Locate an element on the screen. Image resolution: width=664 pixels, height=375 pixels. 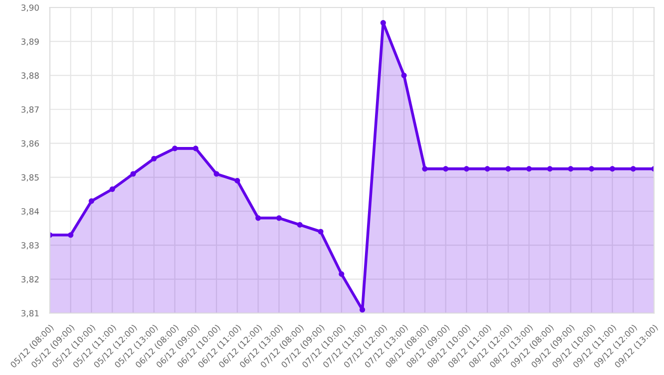
y-tick-label: 3,86 is located at coordinates (30, 144).